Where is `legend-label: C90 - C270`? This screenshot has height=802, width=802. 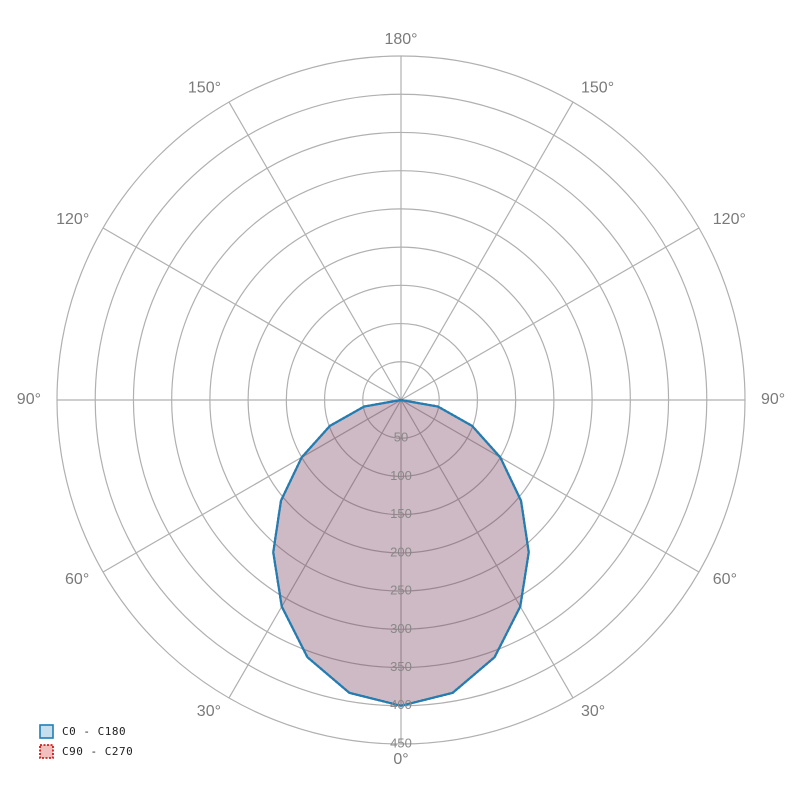
legend-label: C90 - C270 is located at coordinates (97, 751).